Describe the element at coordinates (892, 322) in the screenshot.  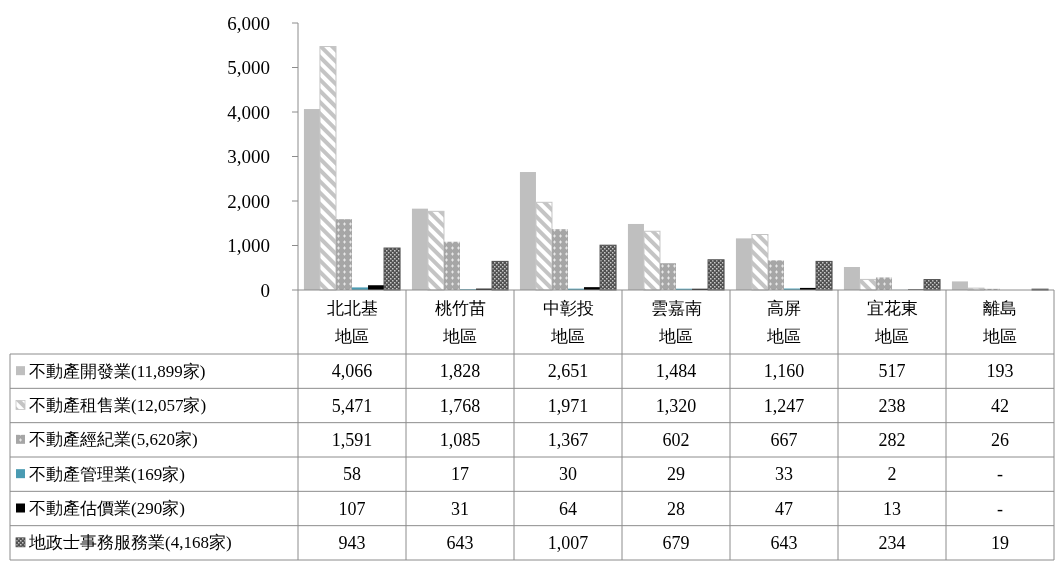
I see `x-tick-label: 宜花東地區` at that location.